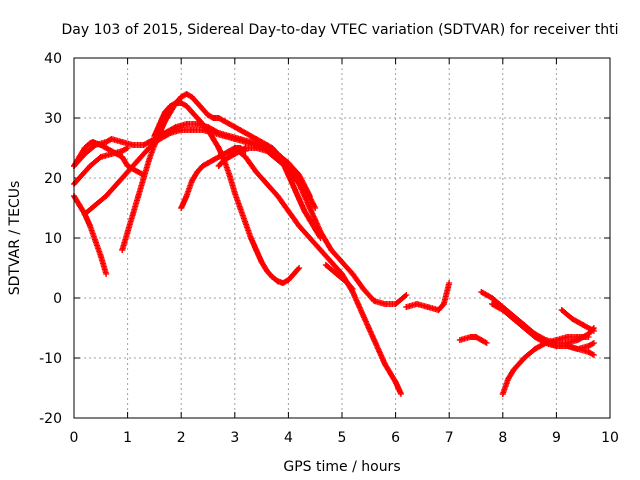  Describe the element at coordinates (53, 59) in the screenshot. I see `y-tick-label: 40` at that location.